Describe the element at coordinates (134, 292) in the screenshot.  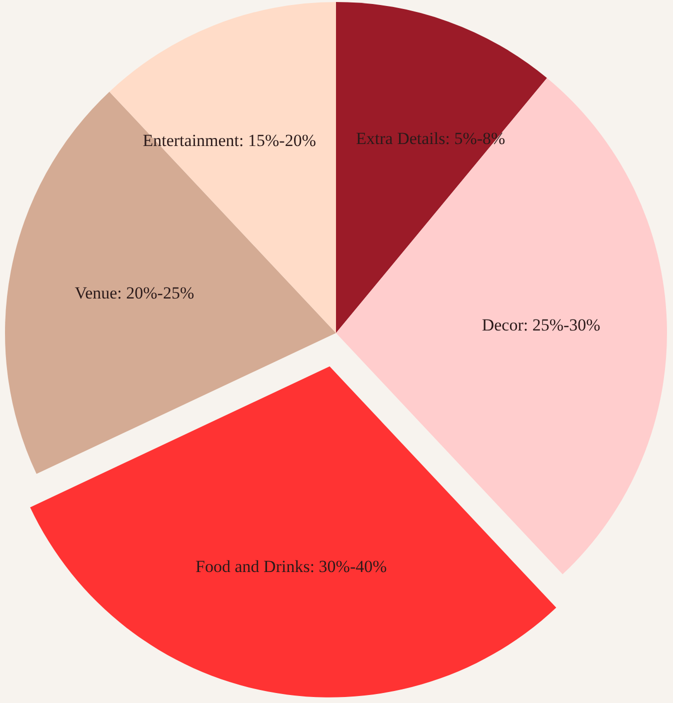
I see `slice-label: Venue: 20%-25%` at that location.